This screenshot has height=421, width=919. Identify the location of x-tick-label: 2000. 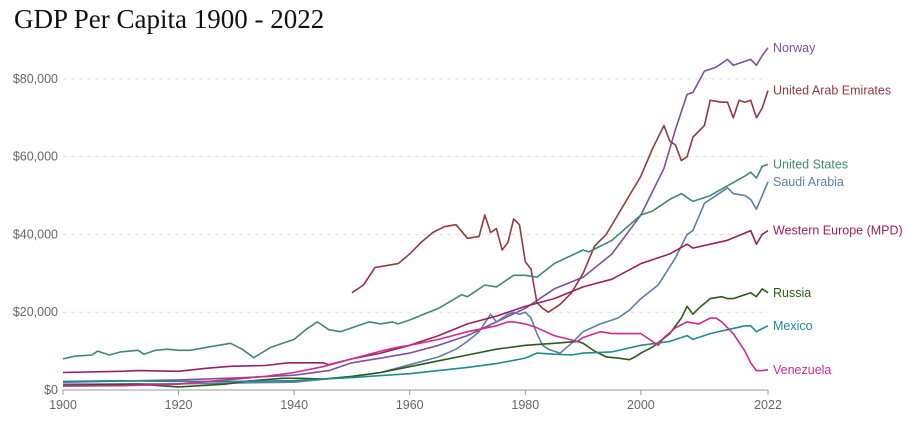
(641, 405).